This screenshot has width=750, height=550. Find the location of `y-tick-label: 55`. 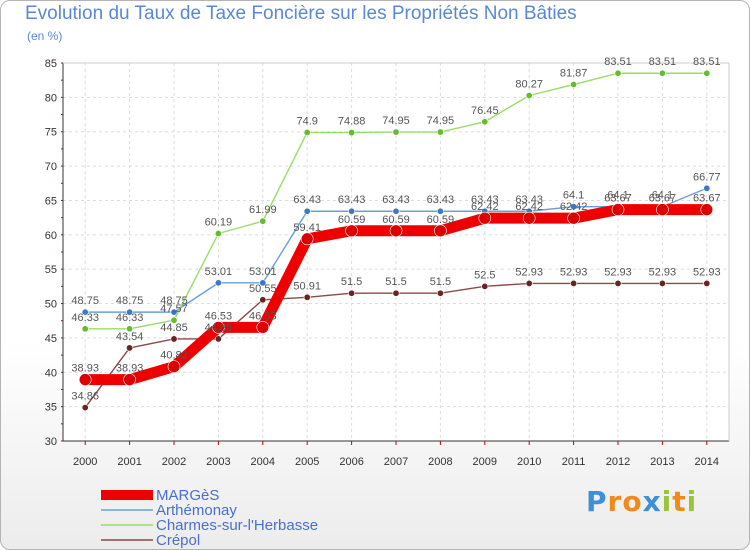

y-tick-label: 55 is located at coordinates (51, 270).